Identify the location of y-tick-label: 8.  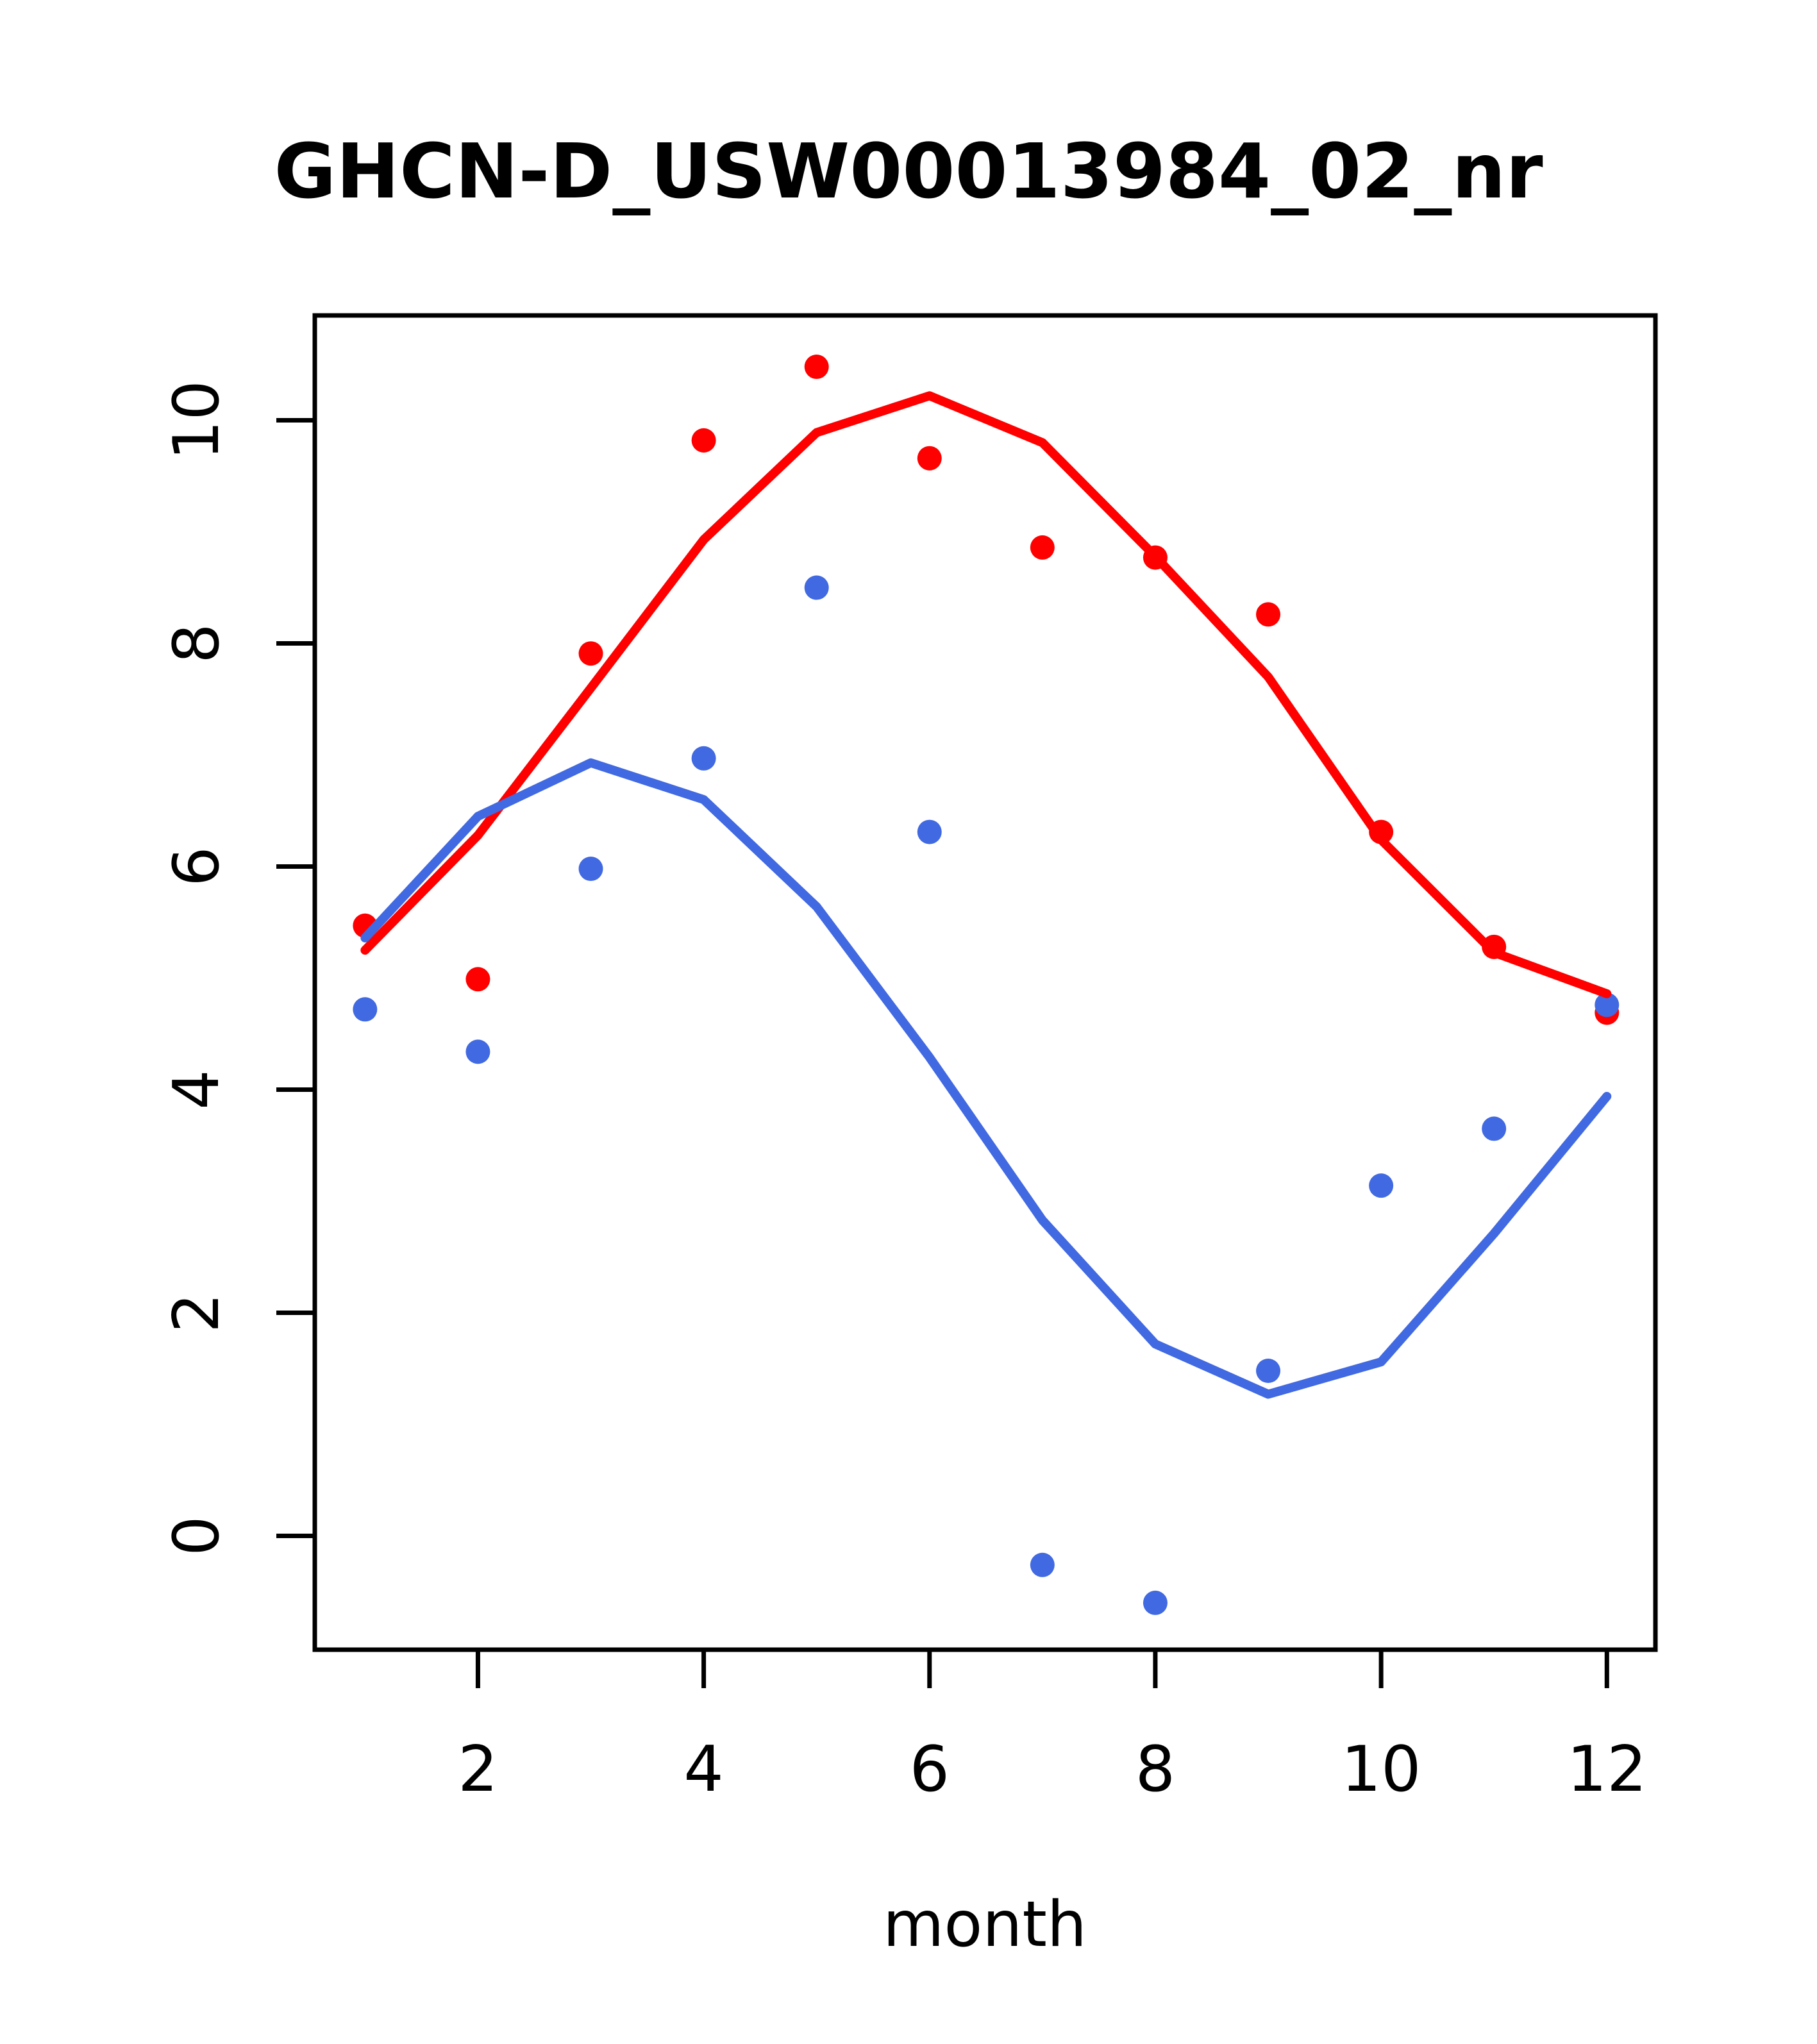
(197, 643).